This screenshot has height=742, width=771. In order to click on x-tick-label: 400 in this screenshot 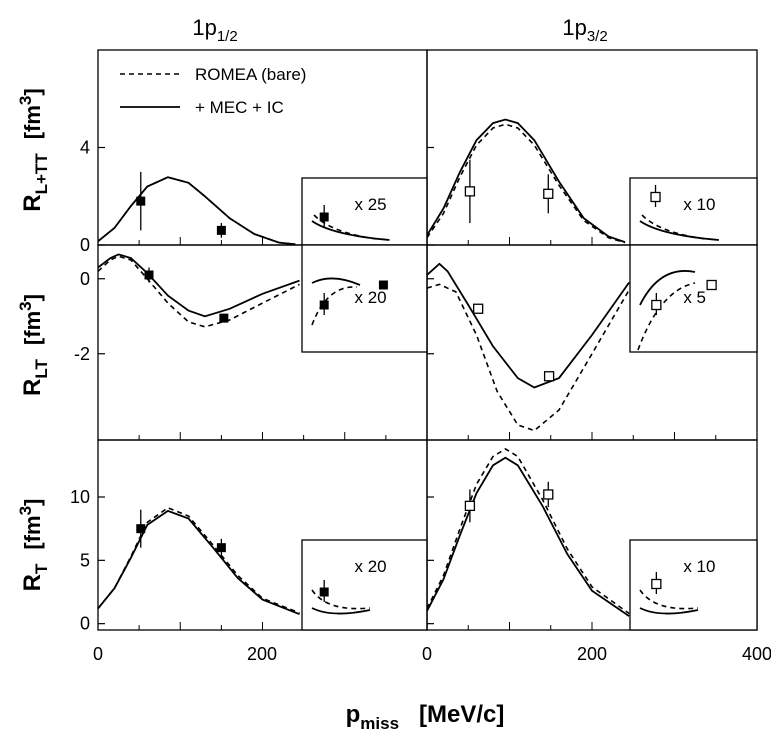, I will do `click(756, 654)`.